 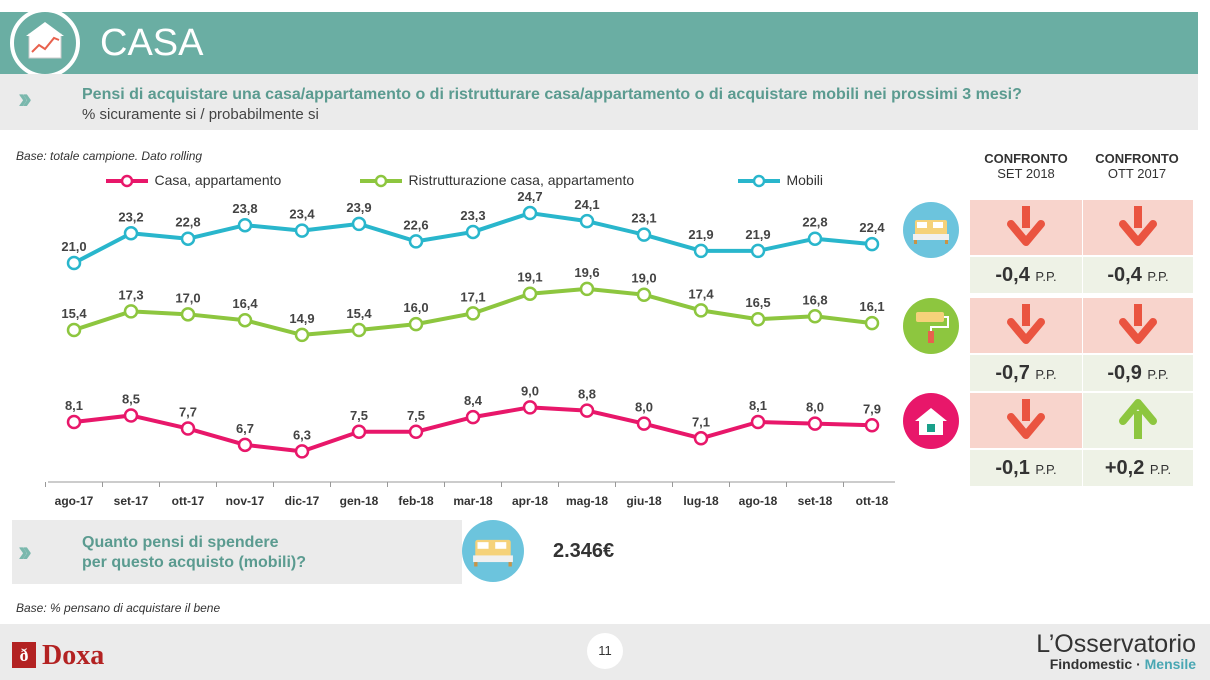 I want to click on data-label: 7,1, so click(x=701, y=421).